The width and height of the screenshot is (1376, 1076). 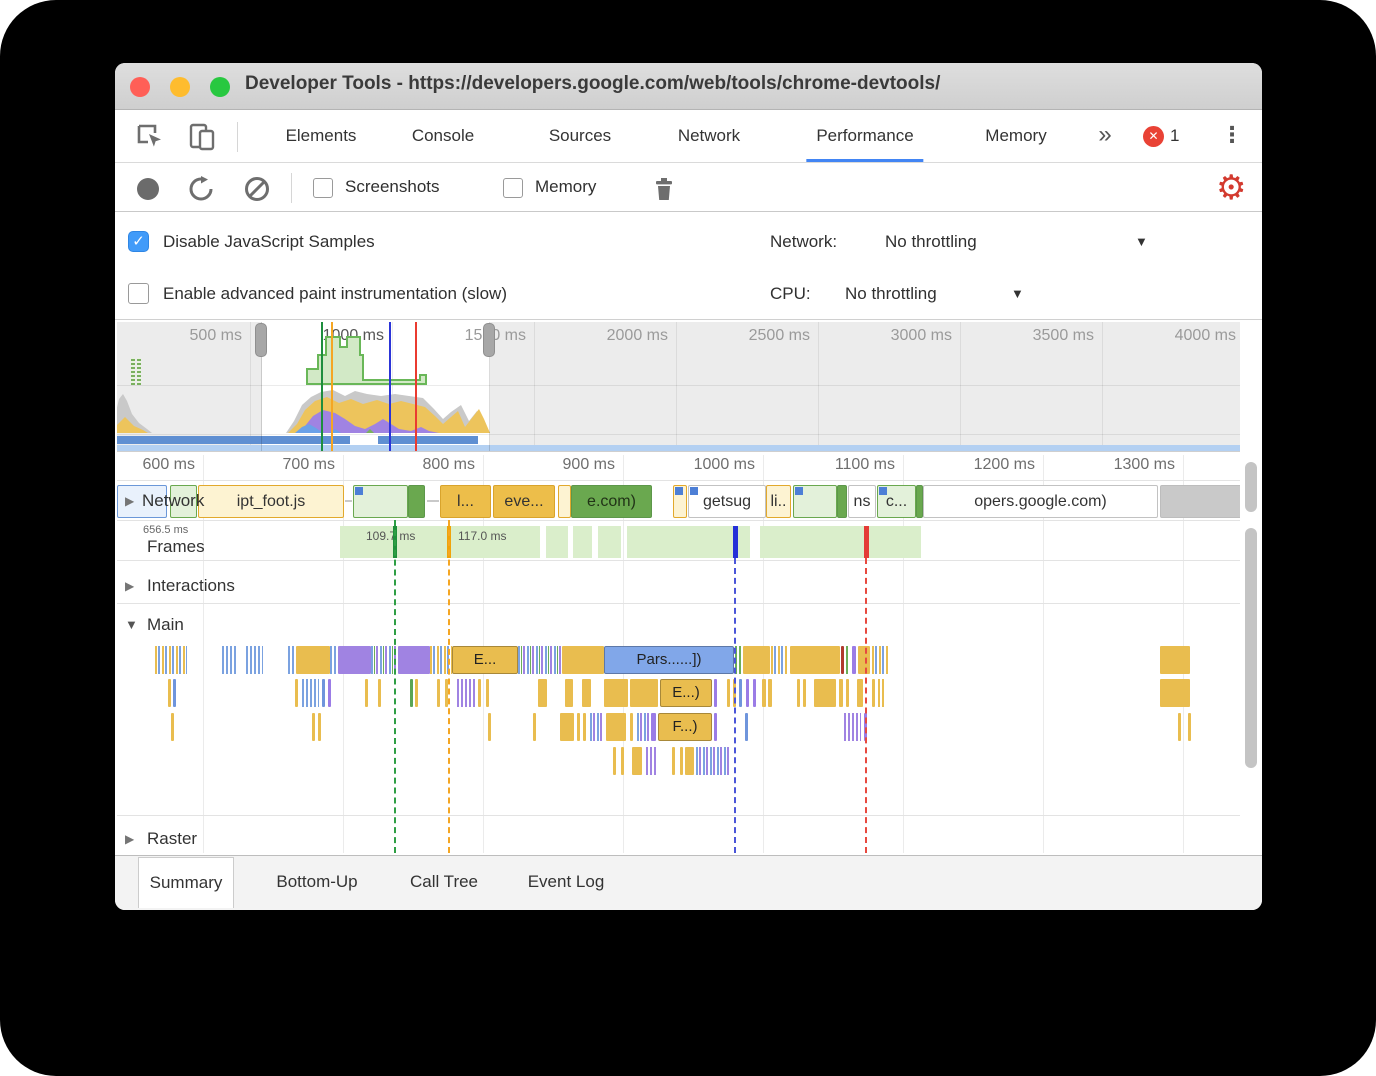 I want to click on settings-gear-icon: ⚙, so click(x=1231, y=188).